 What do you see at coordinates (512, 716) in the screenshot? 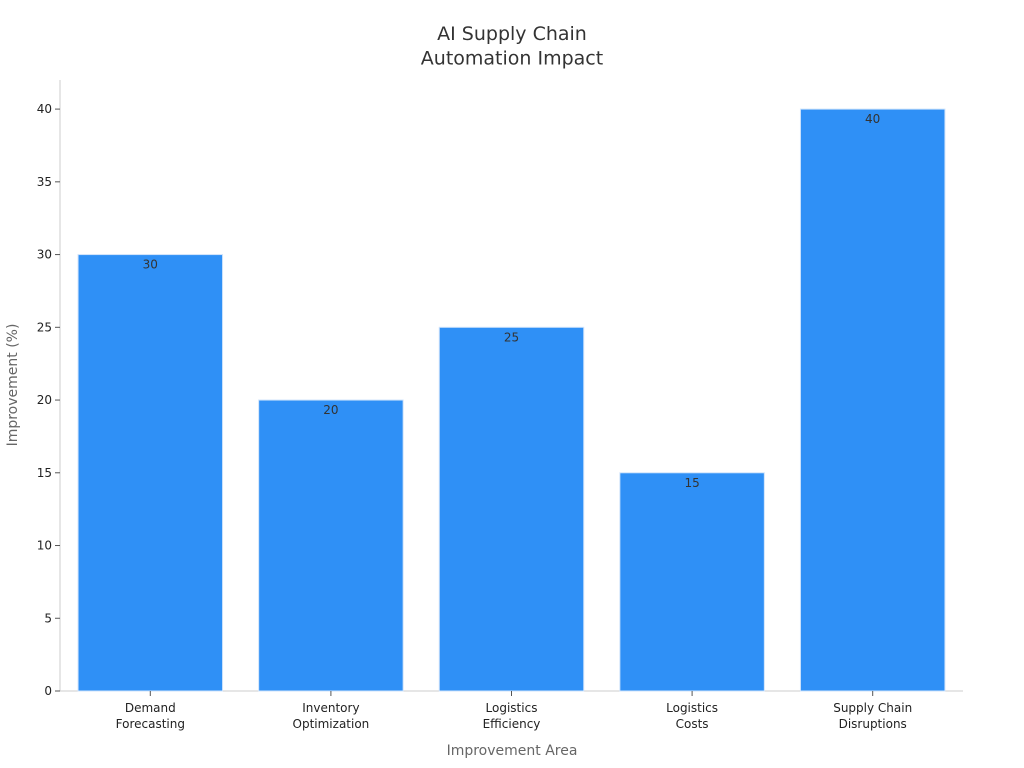
I see `x-tick-label: Logistics Efficiency` at bounding box center [512, 716].